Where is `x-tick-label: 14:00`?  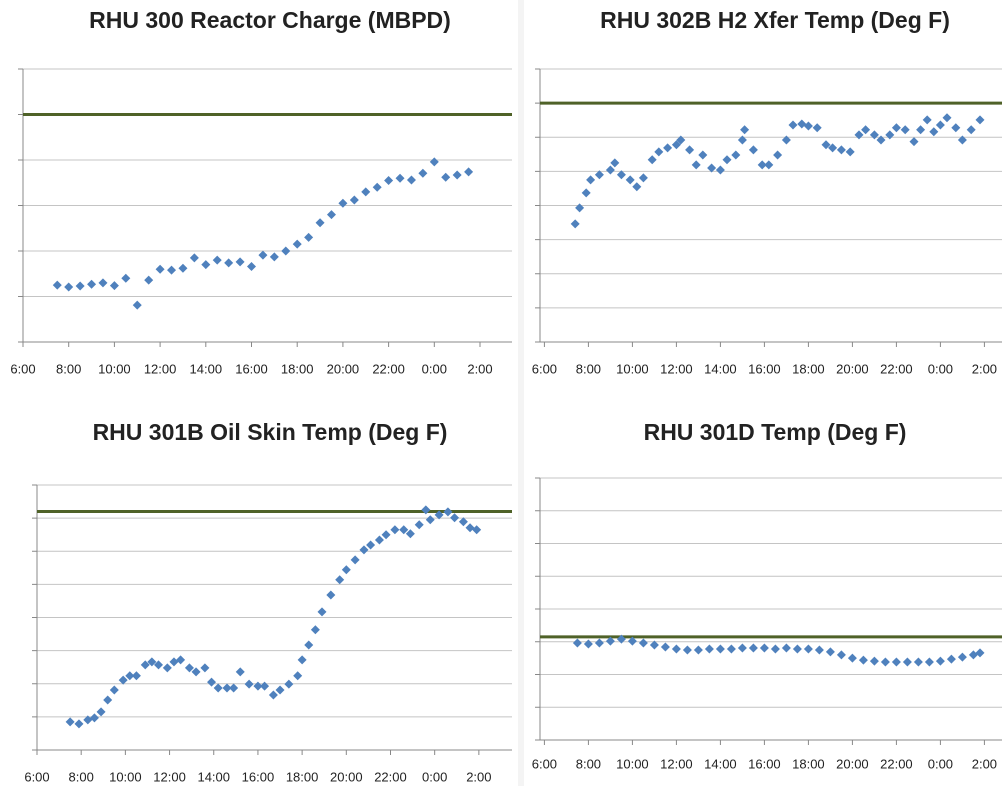 x-tick-label: 14:00 is located at coordinates (213, 776).